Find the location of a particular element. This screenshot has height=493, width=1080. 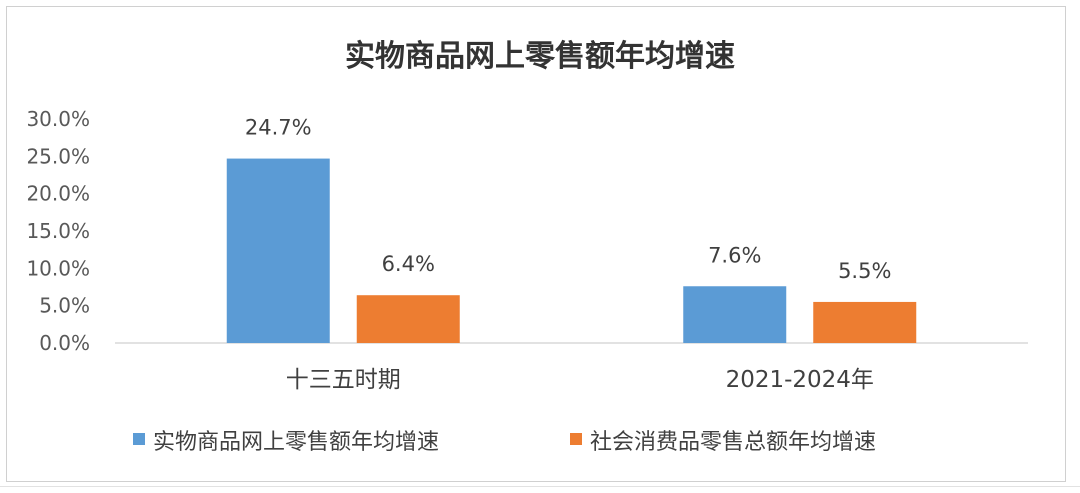

x-tick-label: 十三五时期 is located at coordinates (343, 380).